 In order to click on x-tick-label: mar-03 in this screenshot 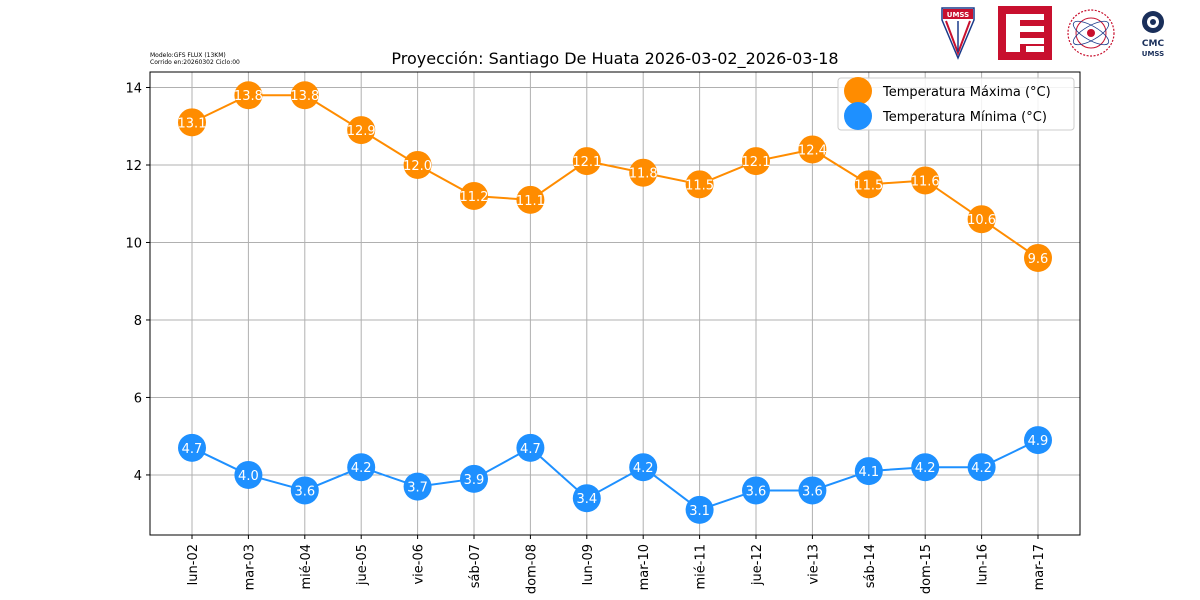, I will do `click(249, 567)`.